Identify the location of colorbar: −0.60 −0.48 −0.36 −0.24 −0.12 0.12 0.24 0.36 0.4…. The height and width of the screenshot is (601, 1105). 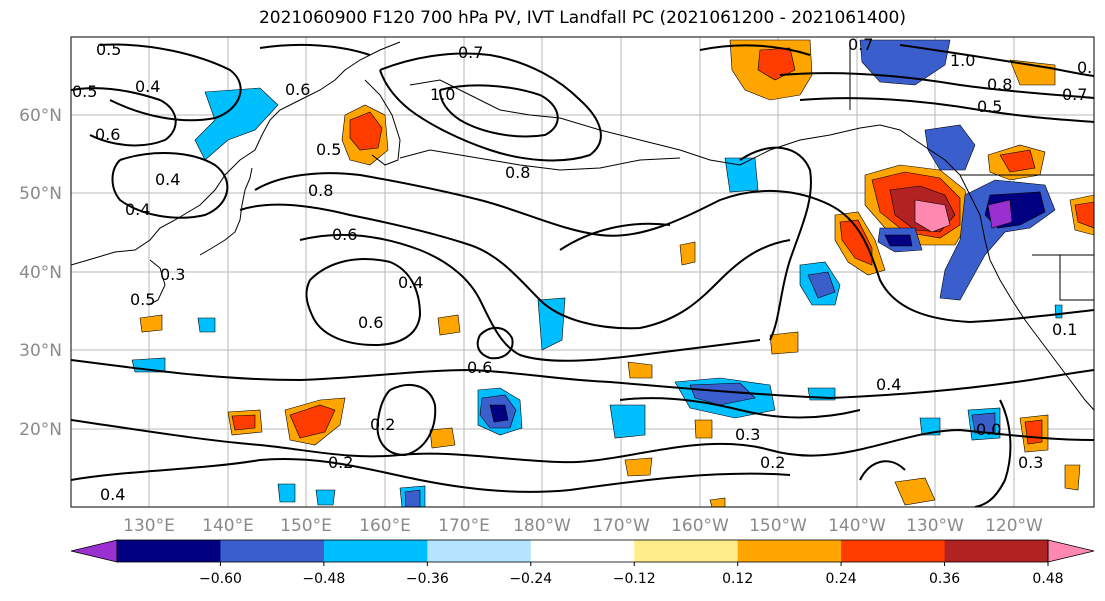
(582, 563).